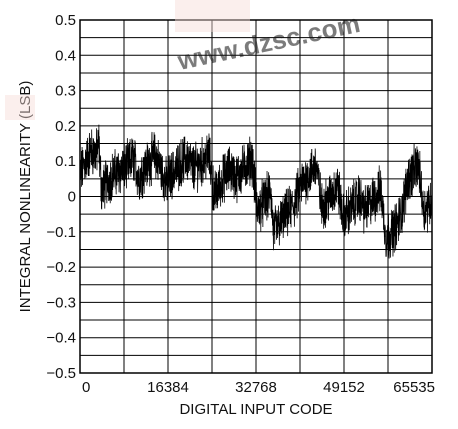  I want to click on x-tick-label: 49152, so click(344, 387).